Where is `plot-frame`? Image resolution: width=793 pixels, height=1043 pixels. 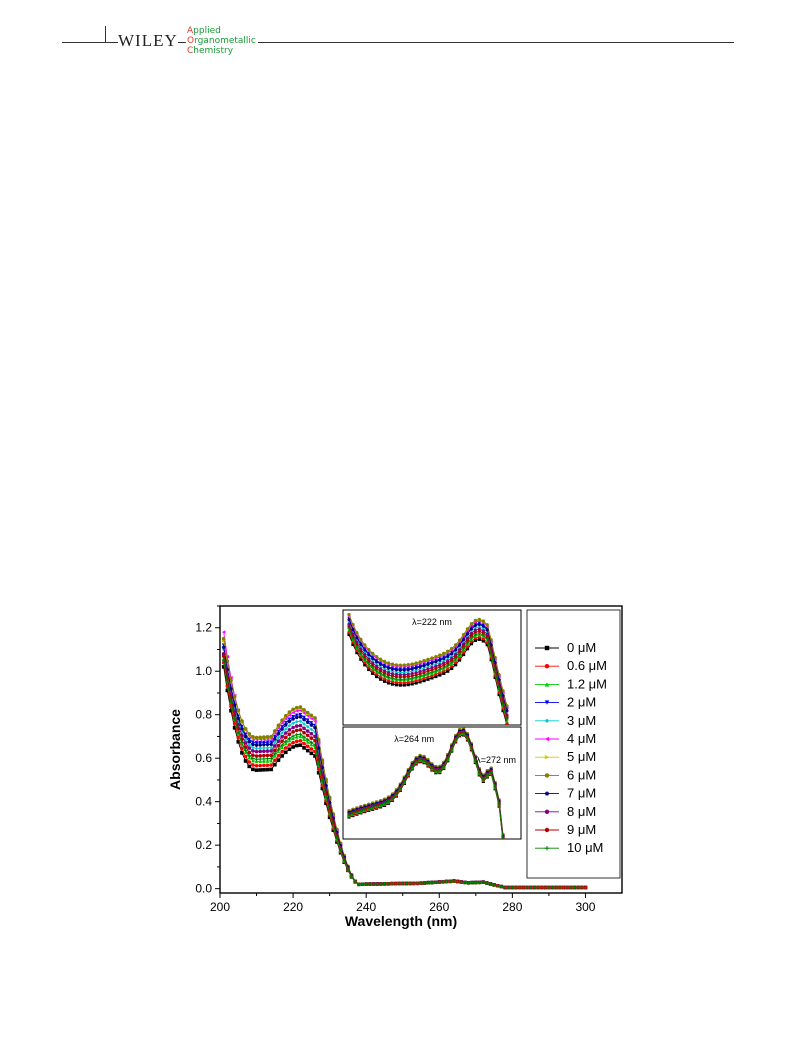
plot-frame is located at coordinates (421, 749).